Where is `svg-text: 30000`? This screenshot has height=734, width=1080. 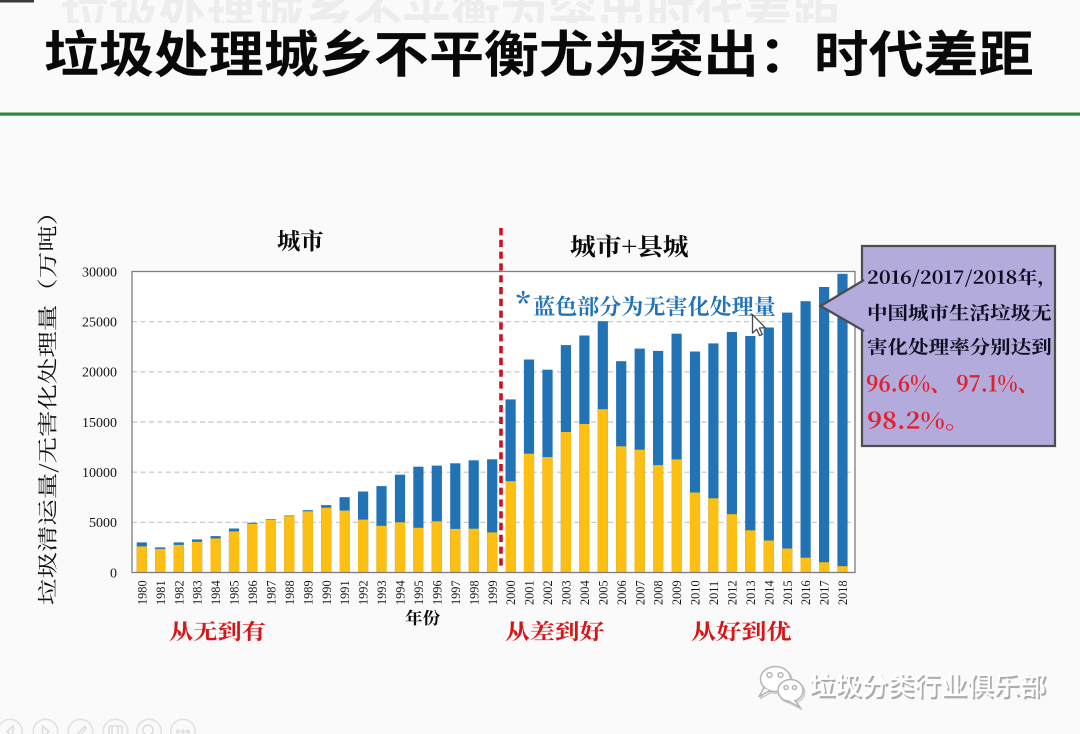
svg-text: 30000 is located at coordinates (99, 272).